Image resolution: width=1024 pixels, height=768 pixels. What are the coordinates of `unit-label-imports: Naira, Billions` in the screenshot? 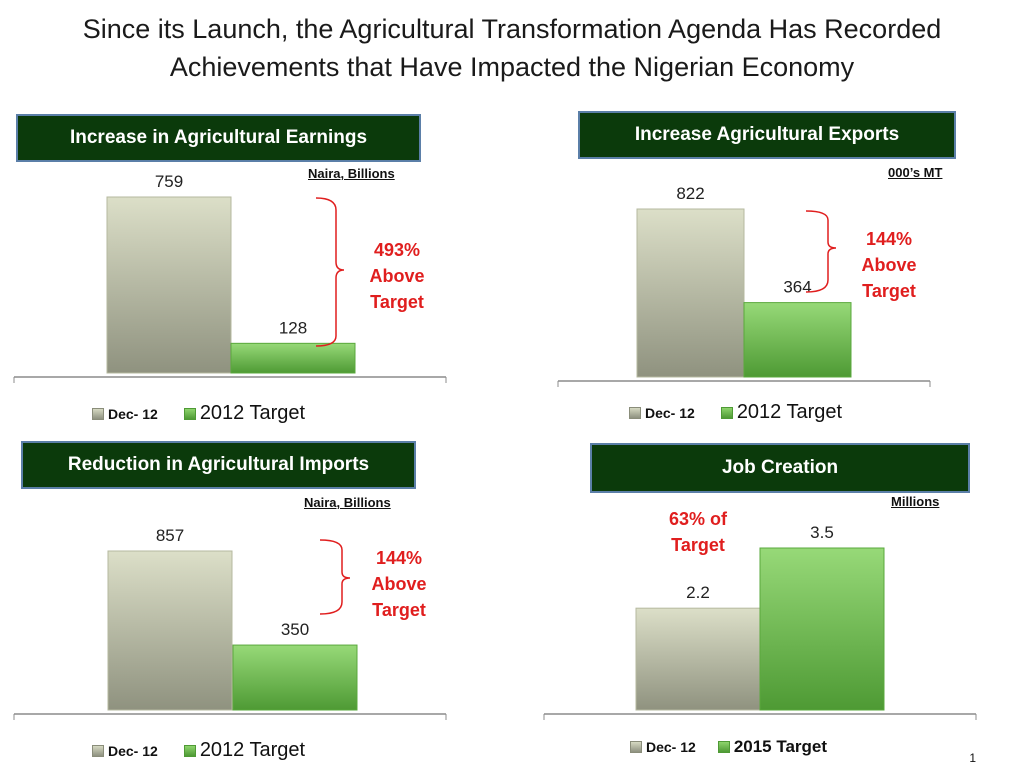 It's located at (347, 502).